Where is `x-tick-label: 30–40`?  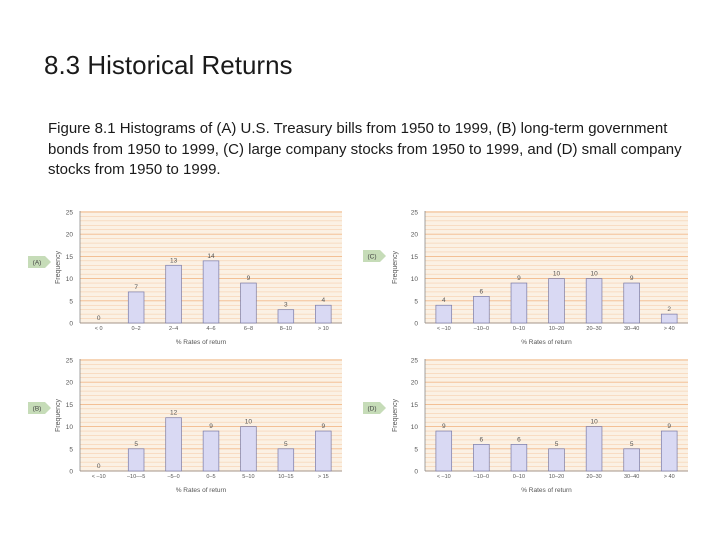 x-tick-label: 30–40 is located at coordinates (631, 477).